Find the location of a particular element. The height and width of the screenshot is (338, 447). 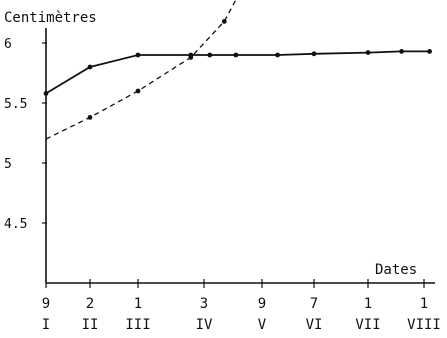

x-axis-title: Dates is located at coordinates (396, 270).